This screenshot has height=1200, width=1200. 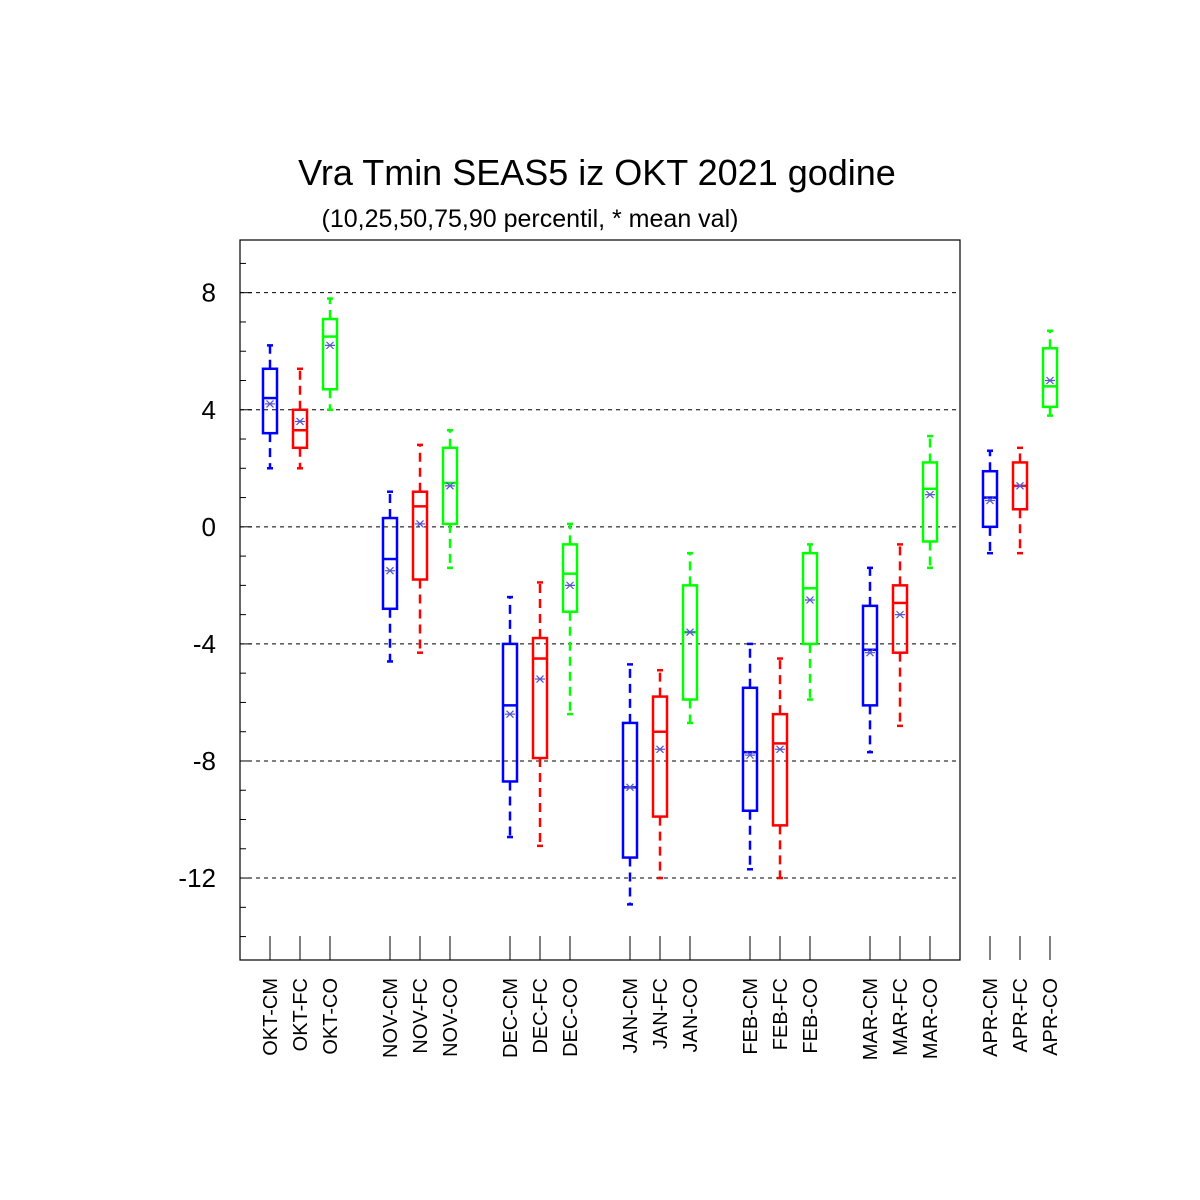 I want to click on x-tick-label: APR-CO, so click(x=1051, y=1017).